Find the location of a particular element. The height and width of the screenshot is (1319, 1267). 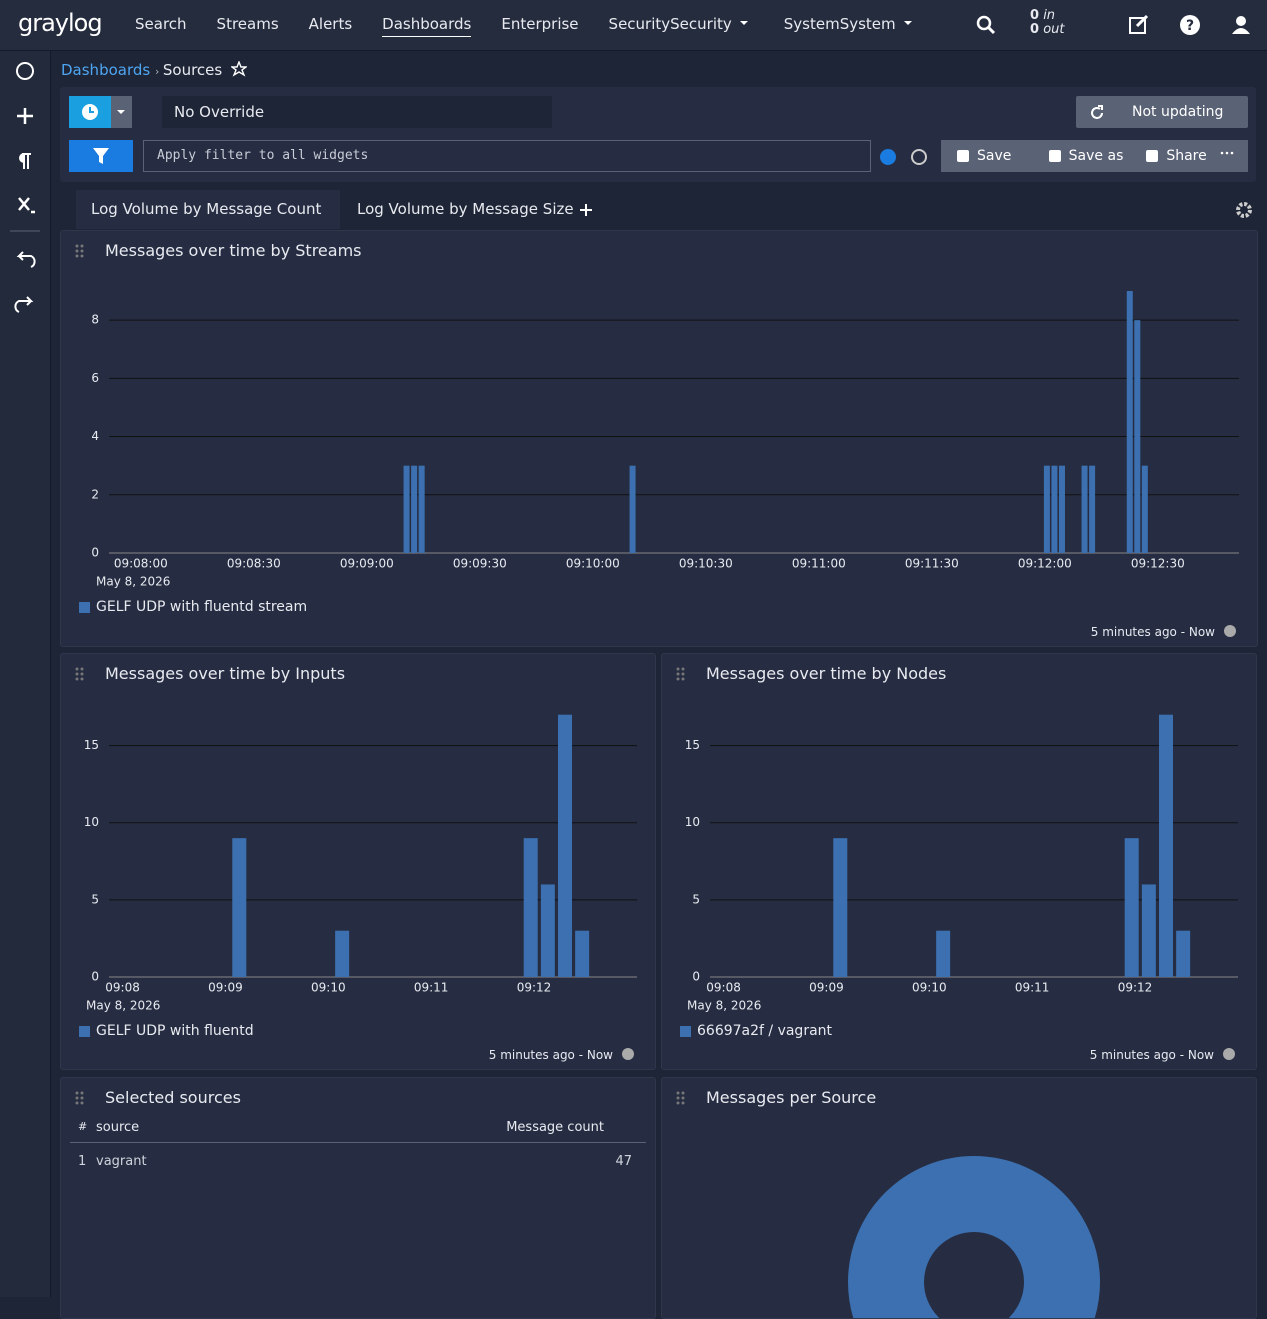

legend-label: 66697a2f / vagrant is located at coordinates (765, 1031).